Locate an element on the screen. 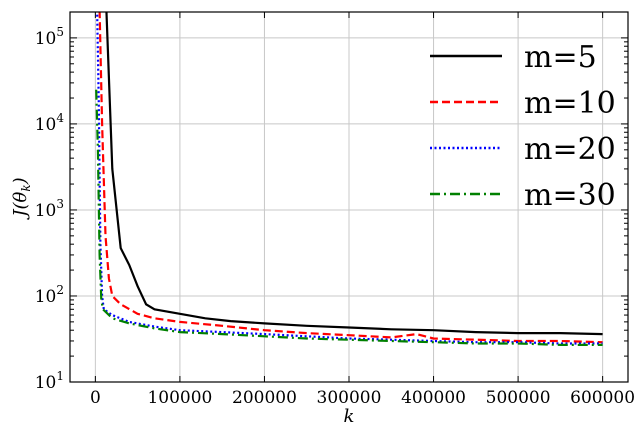 Image resolution: width=642 pixels, height=427 pixels. x-tick-label: 400000 is located at coordinates (433, 398).